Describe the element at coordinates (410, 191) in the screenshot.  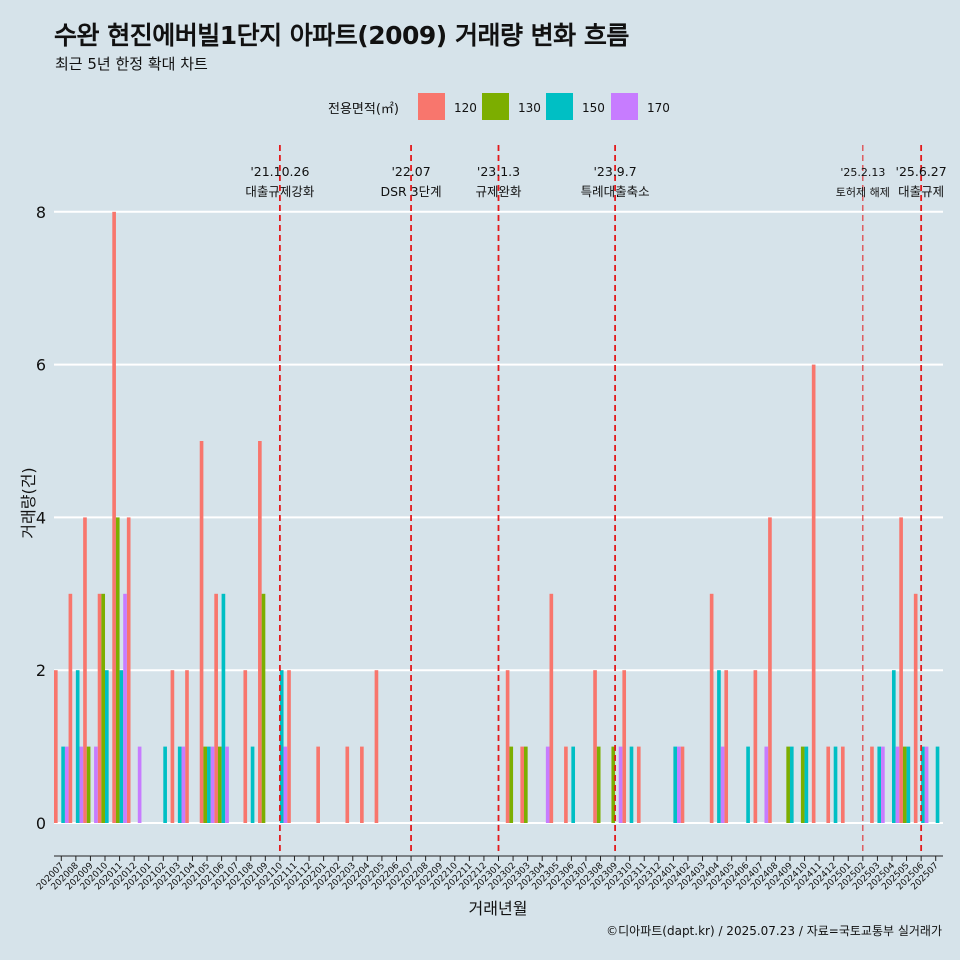
I see `event-label: DSR 3단계` at that location.